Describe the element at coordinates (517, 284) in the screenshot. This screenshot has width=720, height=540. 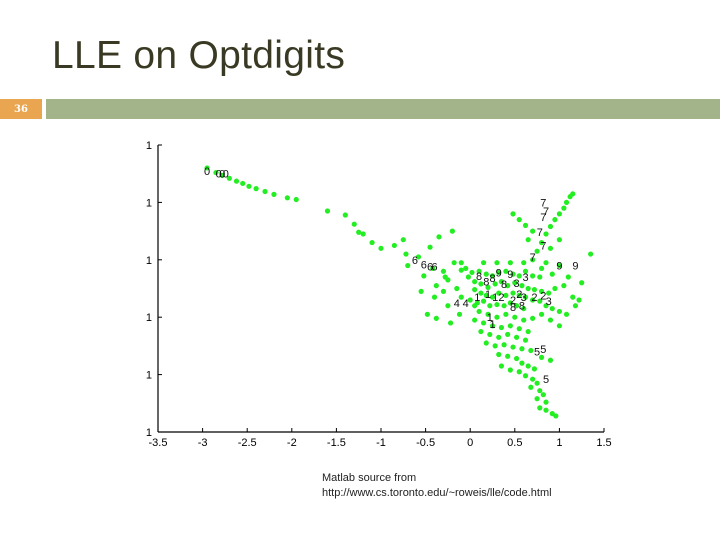
I see `digit-label: 3` at that location.